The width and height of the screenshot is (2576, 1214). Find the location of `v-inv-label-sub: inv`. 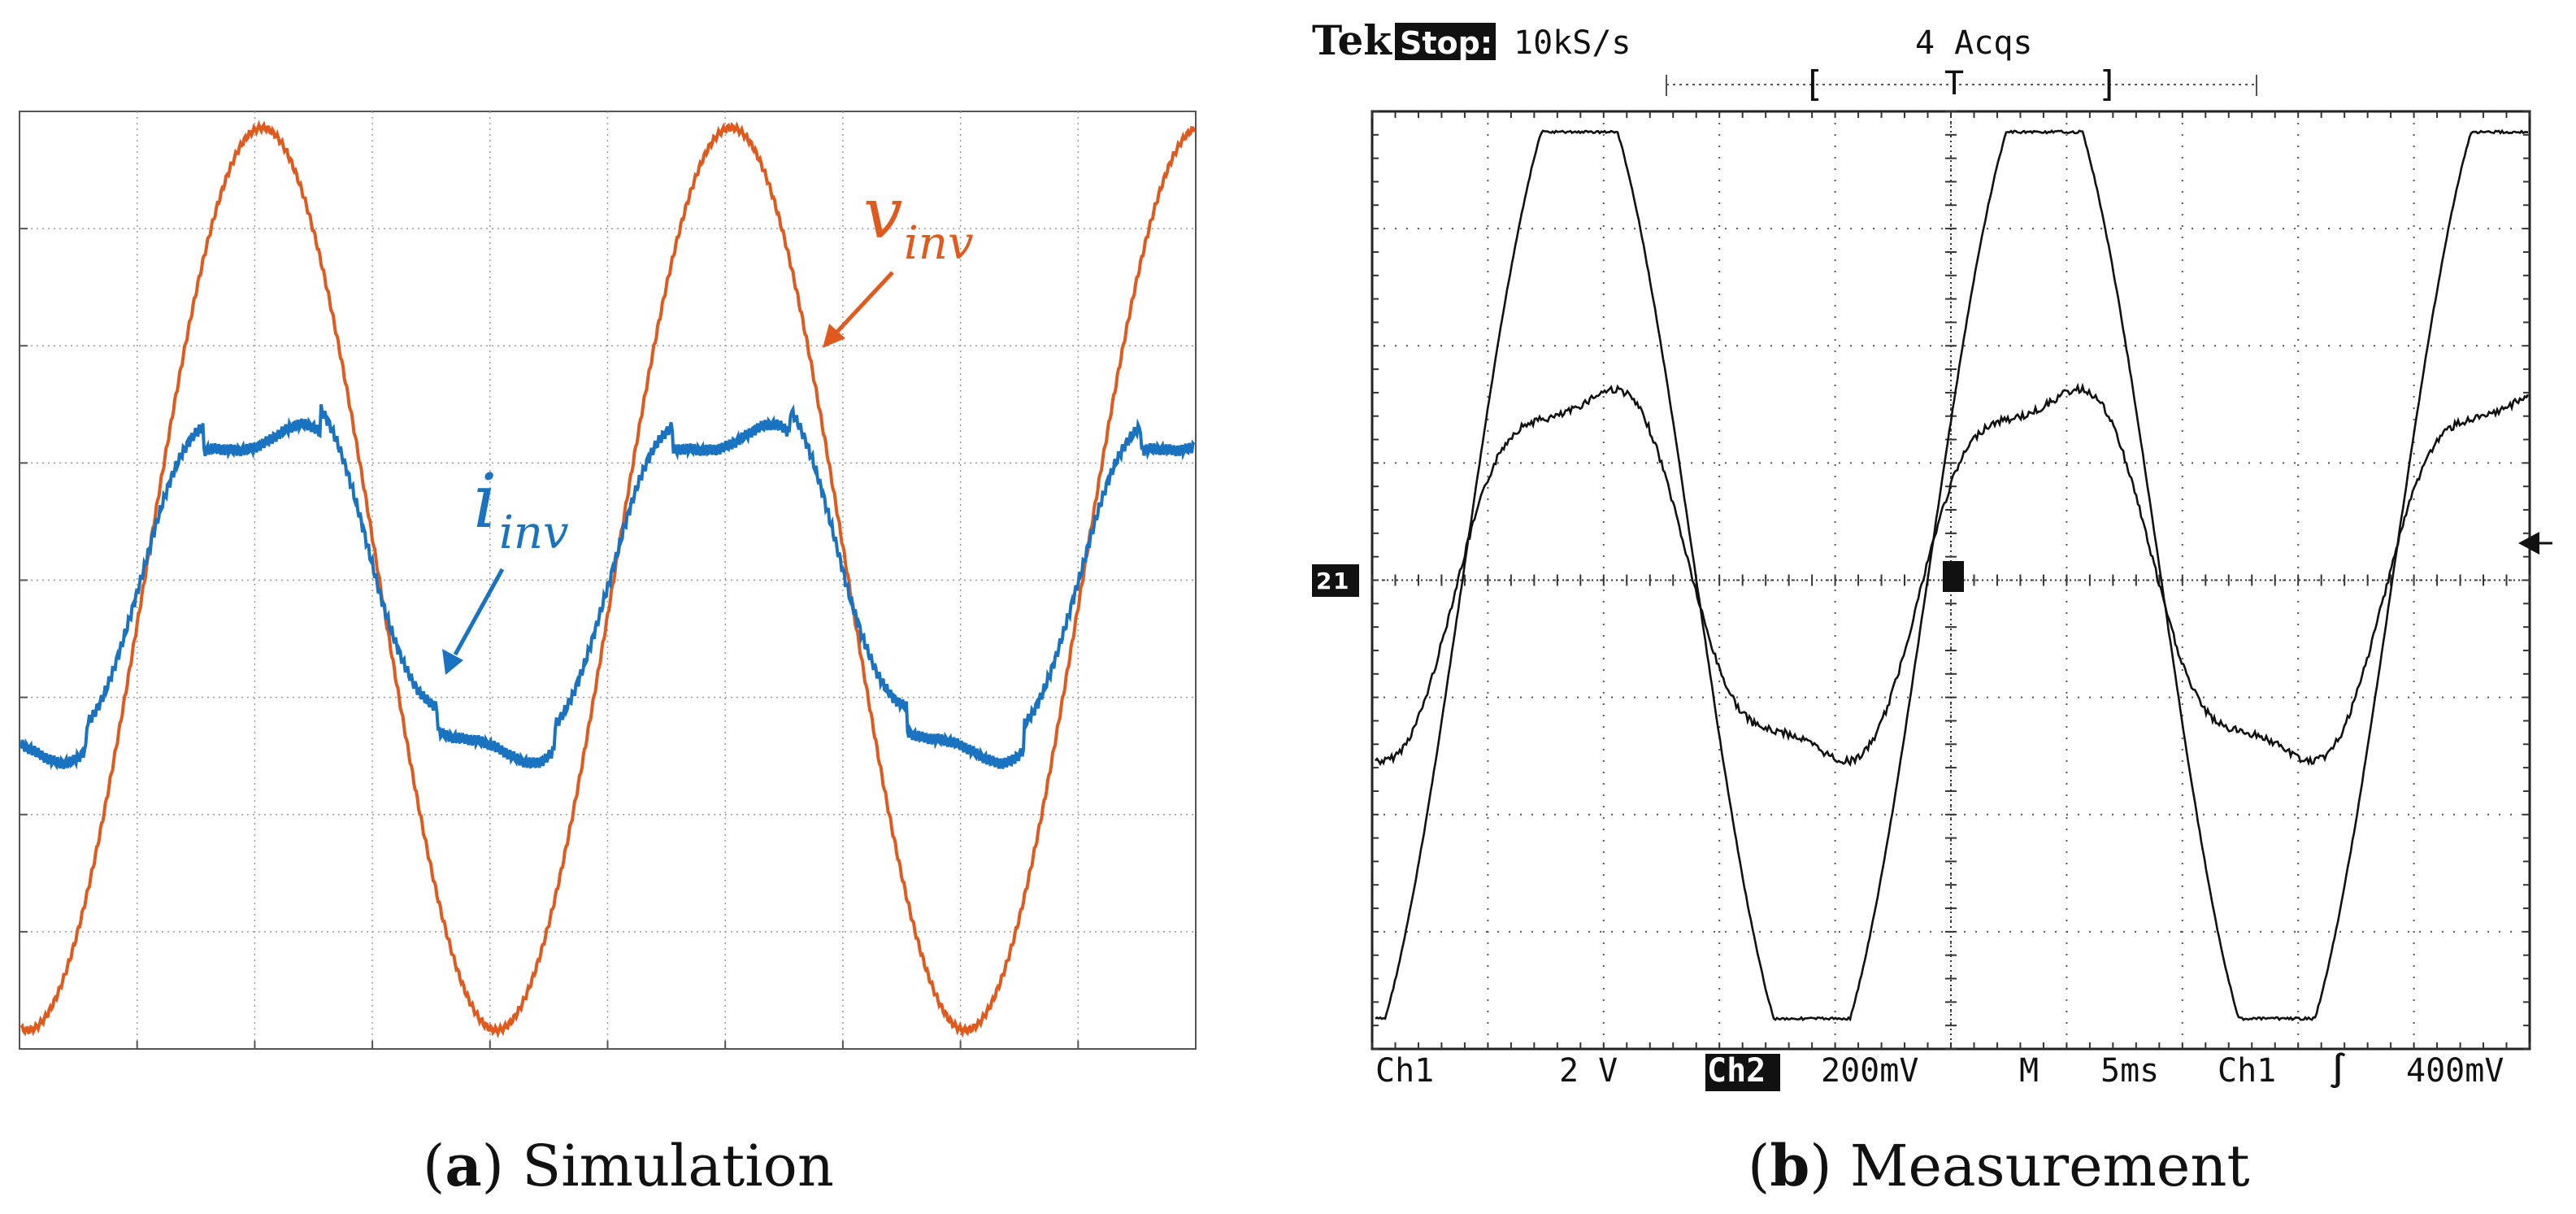

v-inv-label-sub: inv is located at coordinates (939, 243).